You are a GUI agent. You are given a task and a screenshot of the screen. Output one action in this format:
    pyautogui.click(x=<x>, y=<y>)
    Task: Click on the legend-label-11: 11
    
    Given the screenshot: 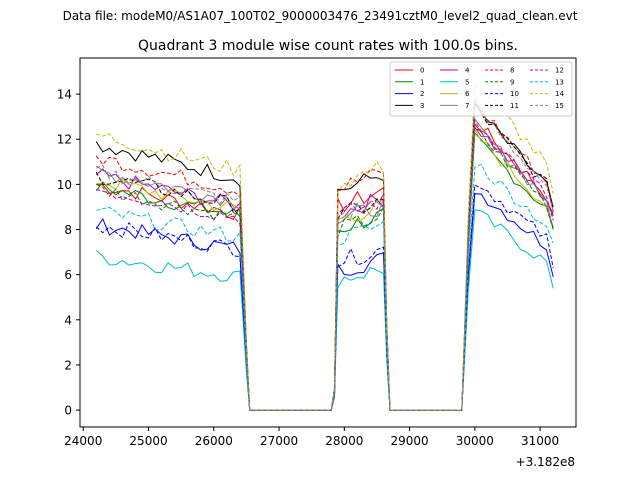 What is the action you would take?
    pyautogui.click(x=514, y=106)
    